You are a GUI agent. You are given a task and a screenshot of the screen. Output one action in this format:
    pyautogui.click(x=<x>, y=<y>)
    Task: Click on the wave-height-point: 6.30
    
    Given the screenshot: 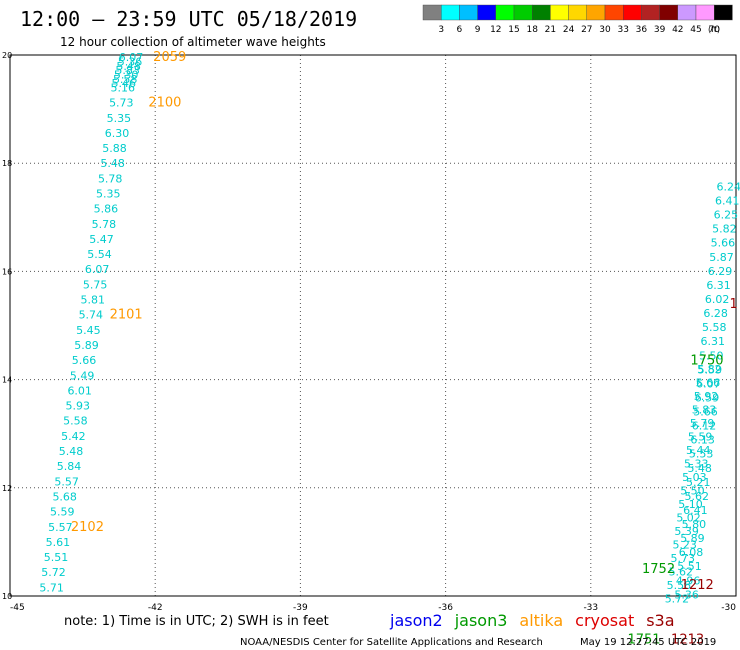 What is the action you would take?
    pyautogui.click(x=117, y=133)
    